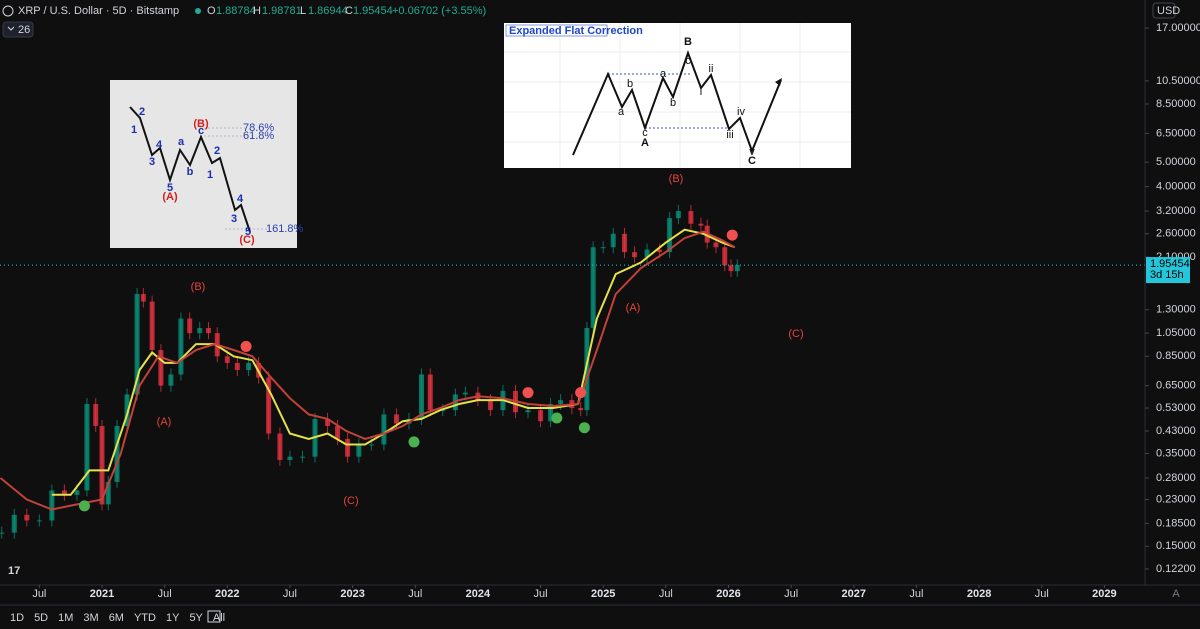  I want to click on symbol: XRP / U.S. Dollar · 5D · Bitstamp, so click(98, 11).